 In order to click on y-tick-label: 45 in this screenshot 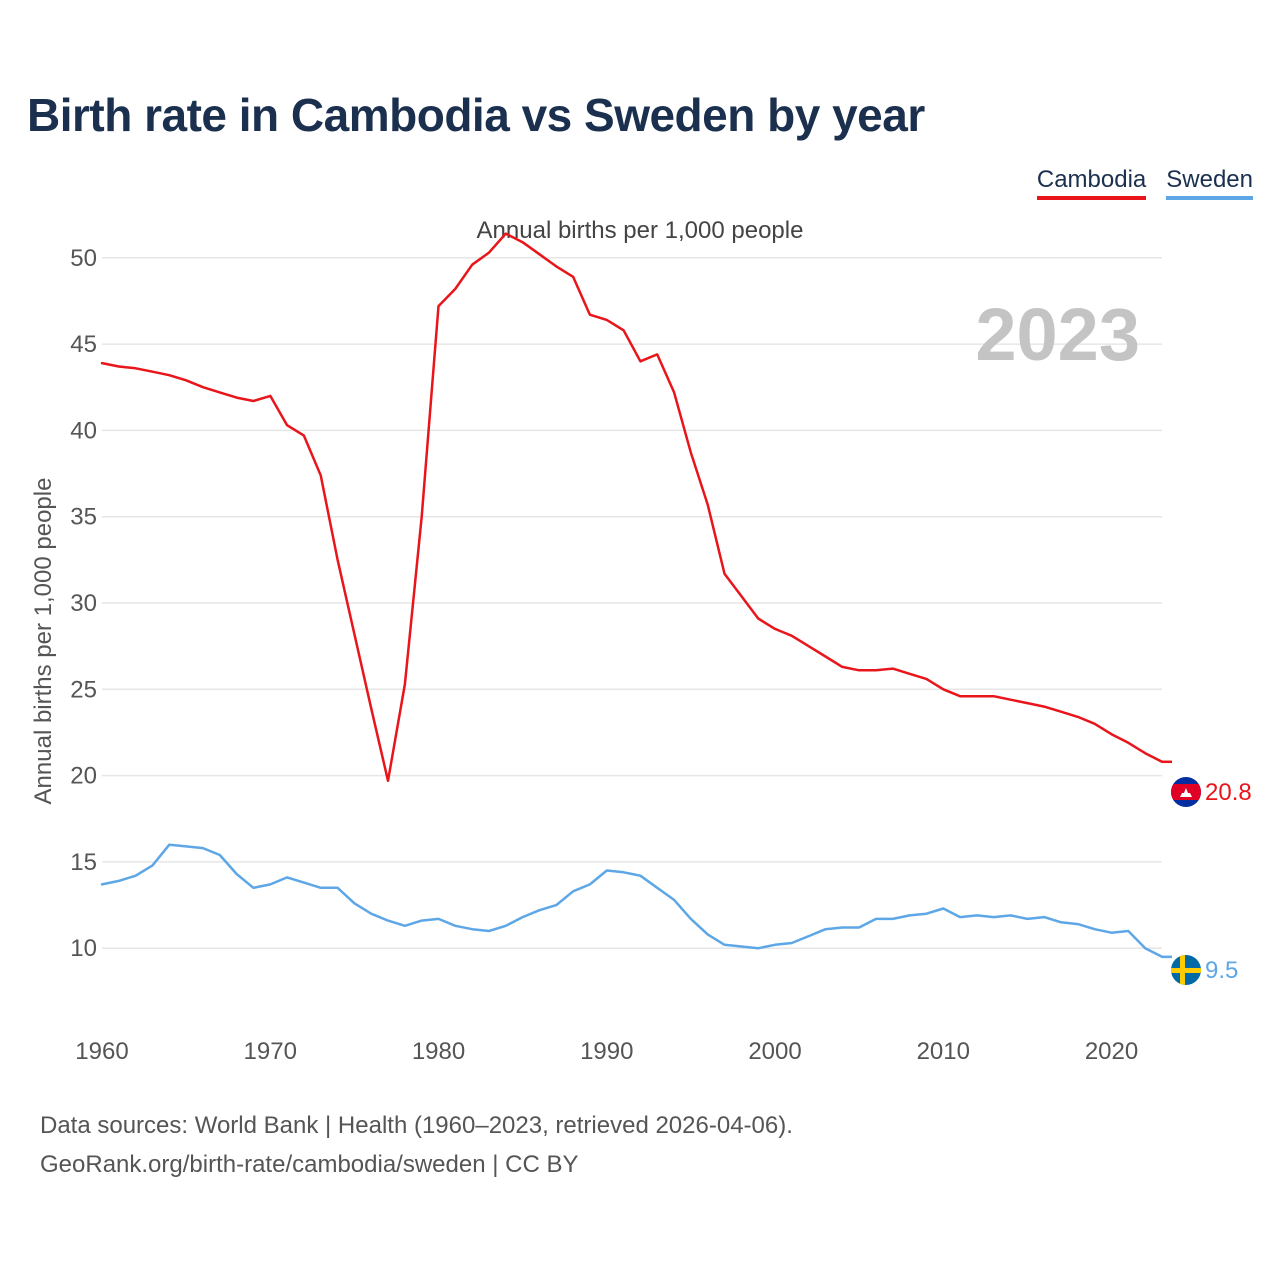, I will do `click(83, 344)`.